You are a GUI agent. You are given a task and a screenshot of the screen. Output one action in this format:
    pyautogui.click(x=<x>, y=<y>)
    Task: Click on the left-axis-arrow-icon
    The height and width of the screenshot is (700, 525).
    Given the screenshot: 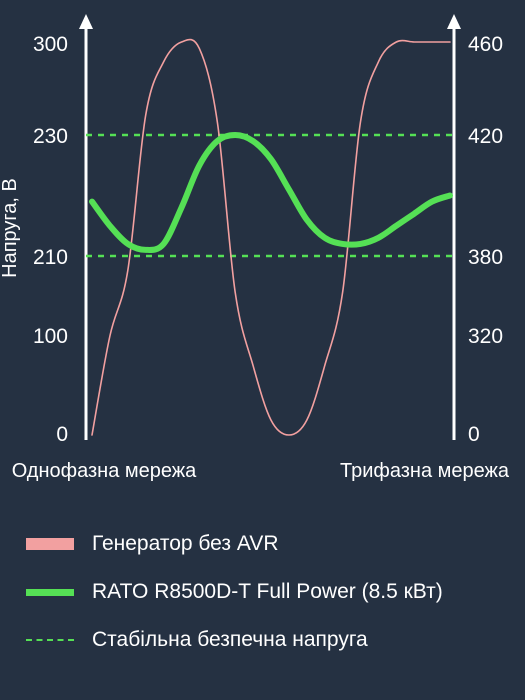 What is the action you would take?
    pyautogui.click(x=86, y=21)
    